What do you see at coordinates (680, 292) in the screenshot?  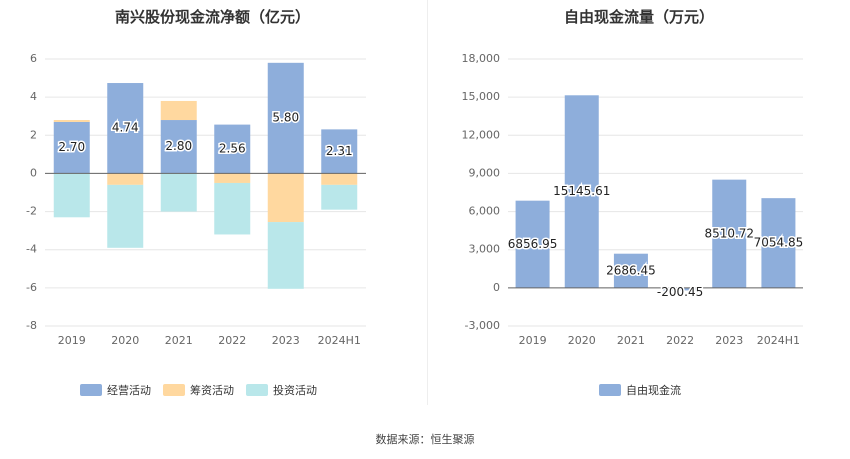 I see `data-label-free-cashflow: -200.45` at bounding box center [680, 292].